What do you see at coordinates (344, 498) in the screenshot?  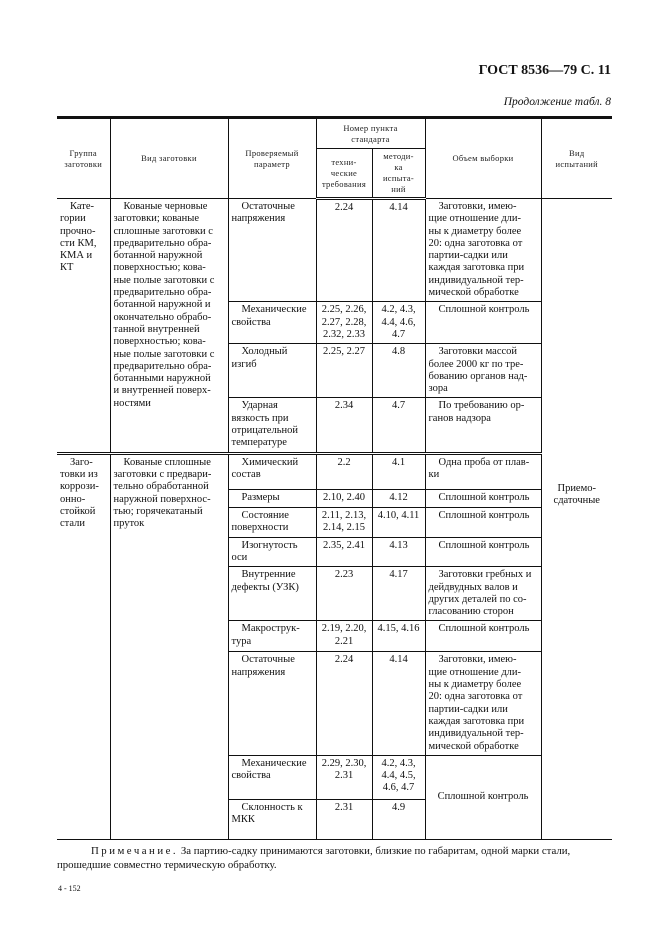 I see `tech-cell: 2.10, 2.40` at bounding box center [344, 498].